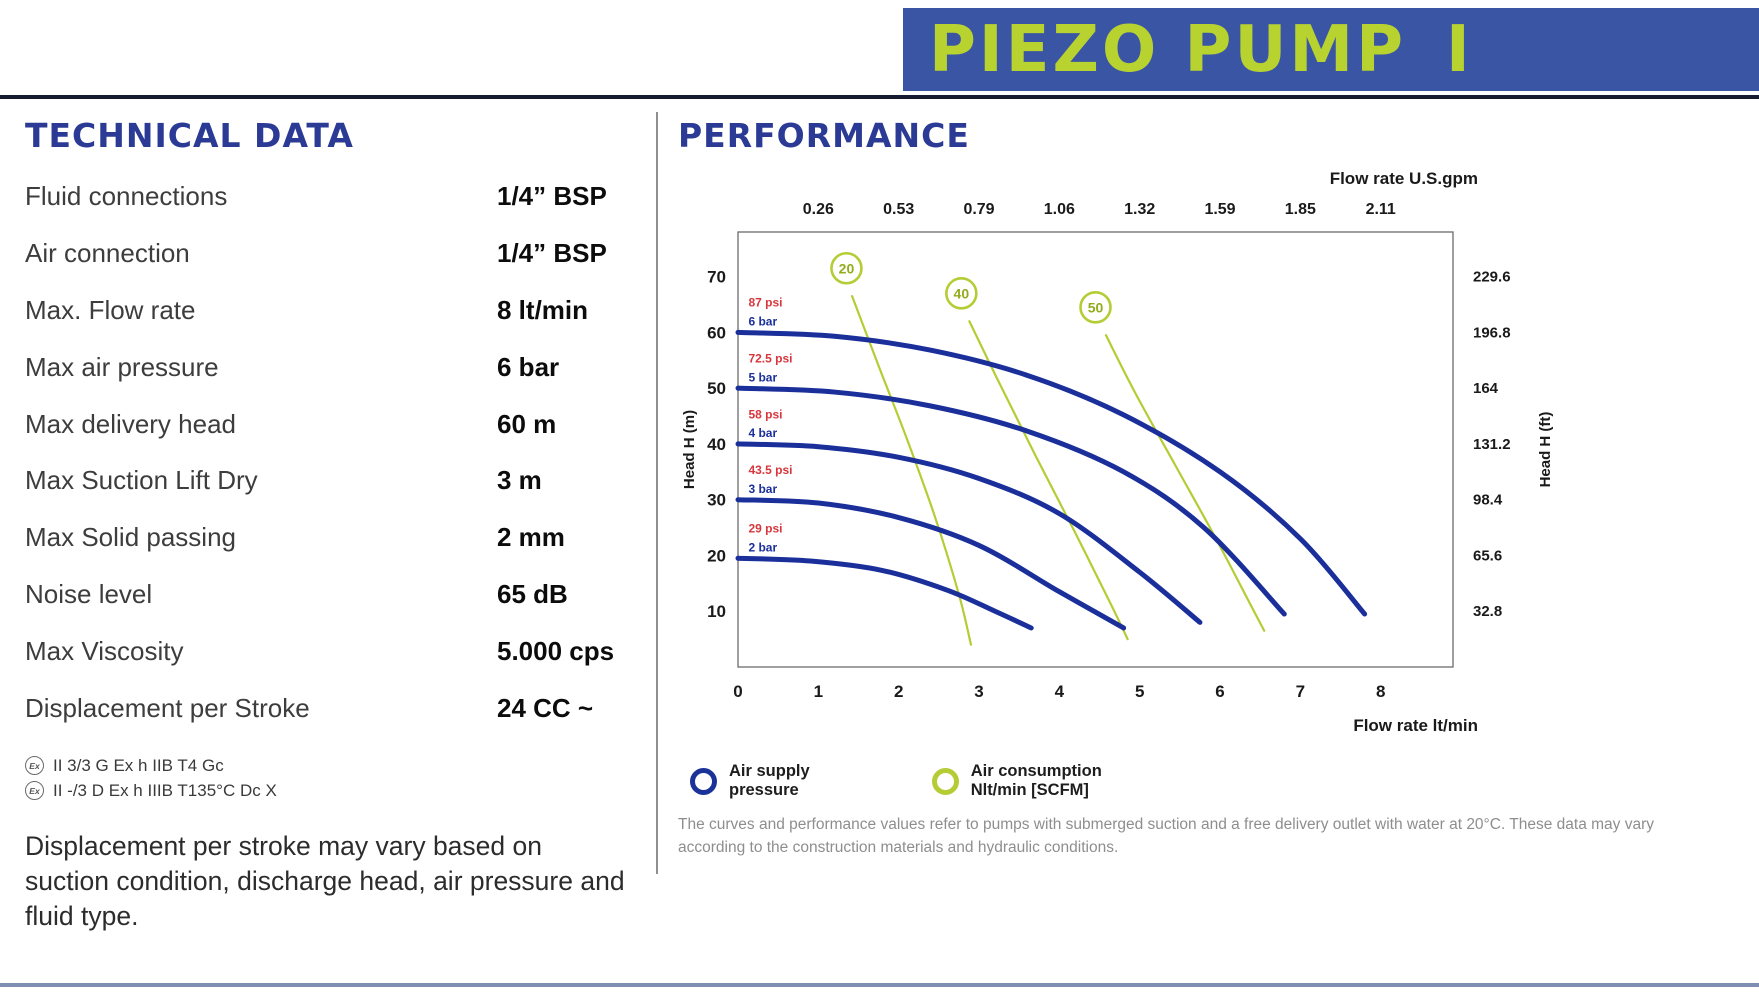 Image resolution: width=1759 pixels, height=1000 pixels. I want to click on spec-value: 8 lt/min, so click(543, 309).